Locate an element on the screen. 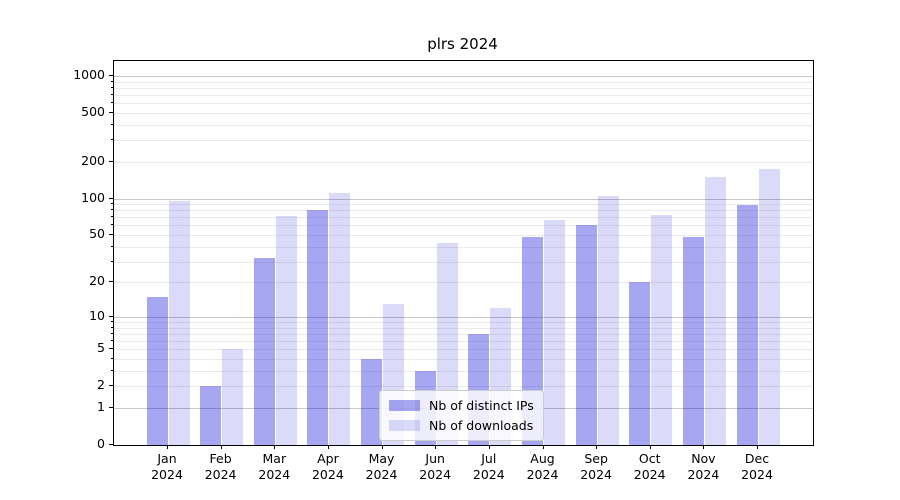 Image resolution: width=900 pixels, height=500 pixels. x-tick-label-sep: Sep 2024 is located at coordinates (596, 466).